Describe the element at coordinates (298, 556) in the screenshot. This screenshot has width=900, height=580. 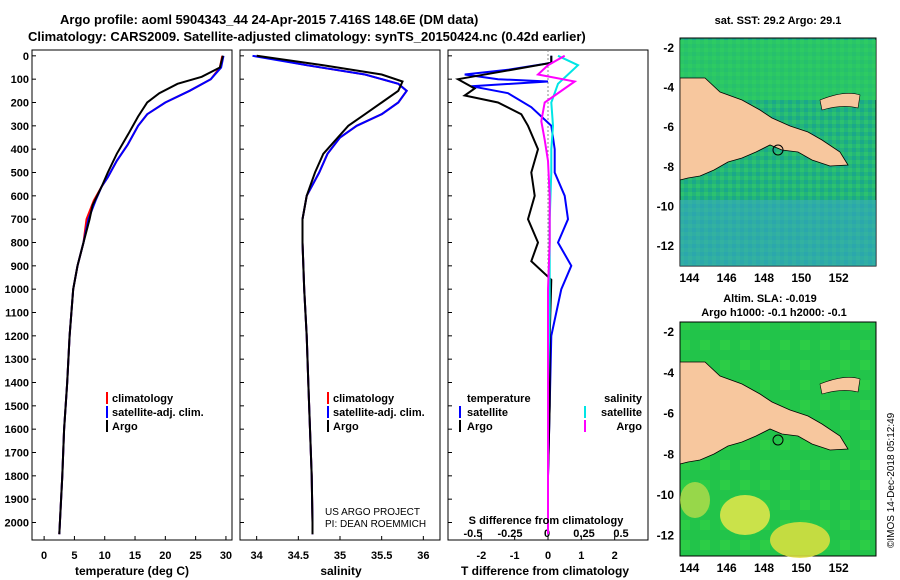
I see `x-tick-label: 34.5` at that location.